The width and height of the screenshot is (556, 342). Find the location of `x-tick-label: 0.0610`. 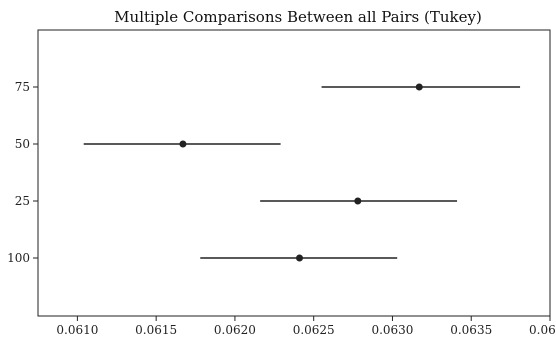

x-tick-label: 0.0610 is located at coordinates (77, 330).